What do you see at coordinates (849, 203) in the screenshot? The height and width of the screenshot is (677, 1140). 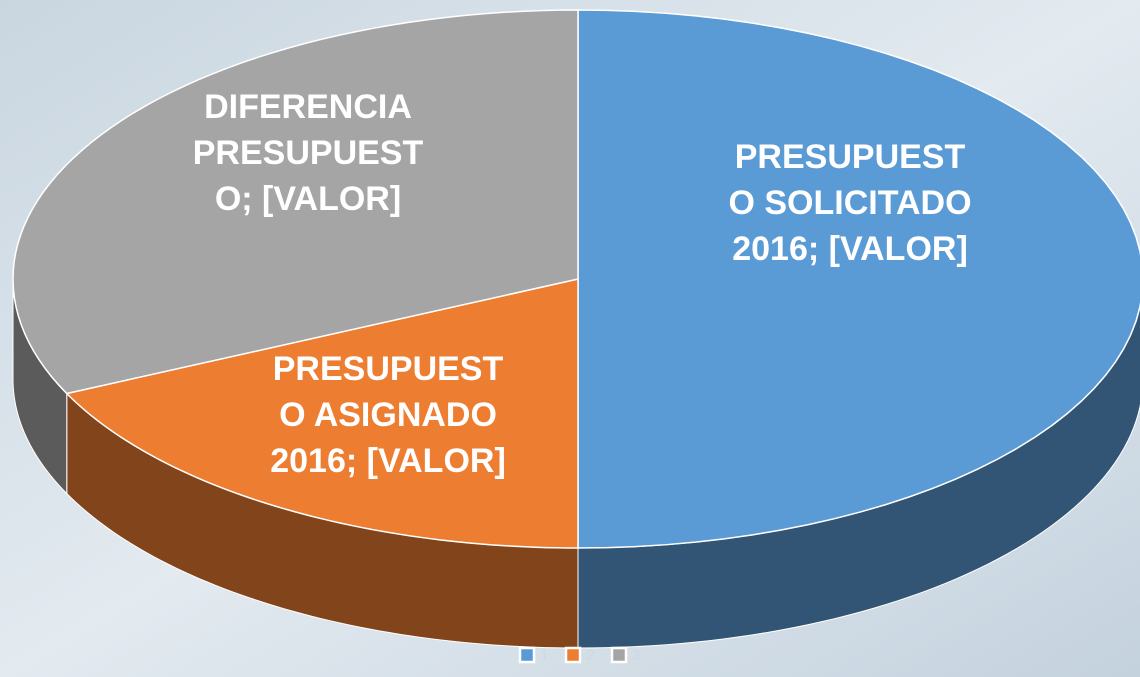 I see `data-label: O SOLICITADO` at bounding box center [849, 203].